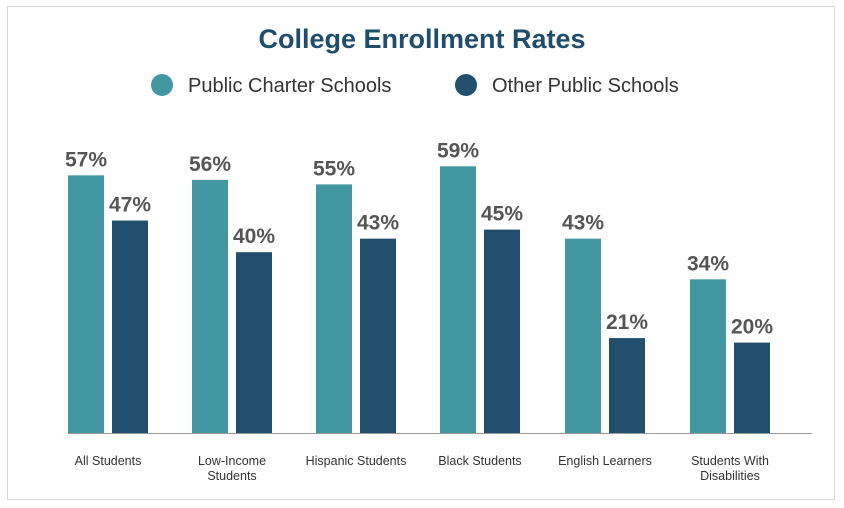  What do you see at coordinates (289, 86) in the screenshot?
I see `legend-label-1: Public Charter Schools` at bounding box center [289, 86].